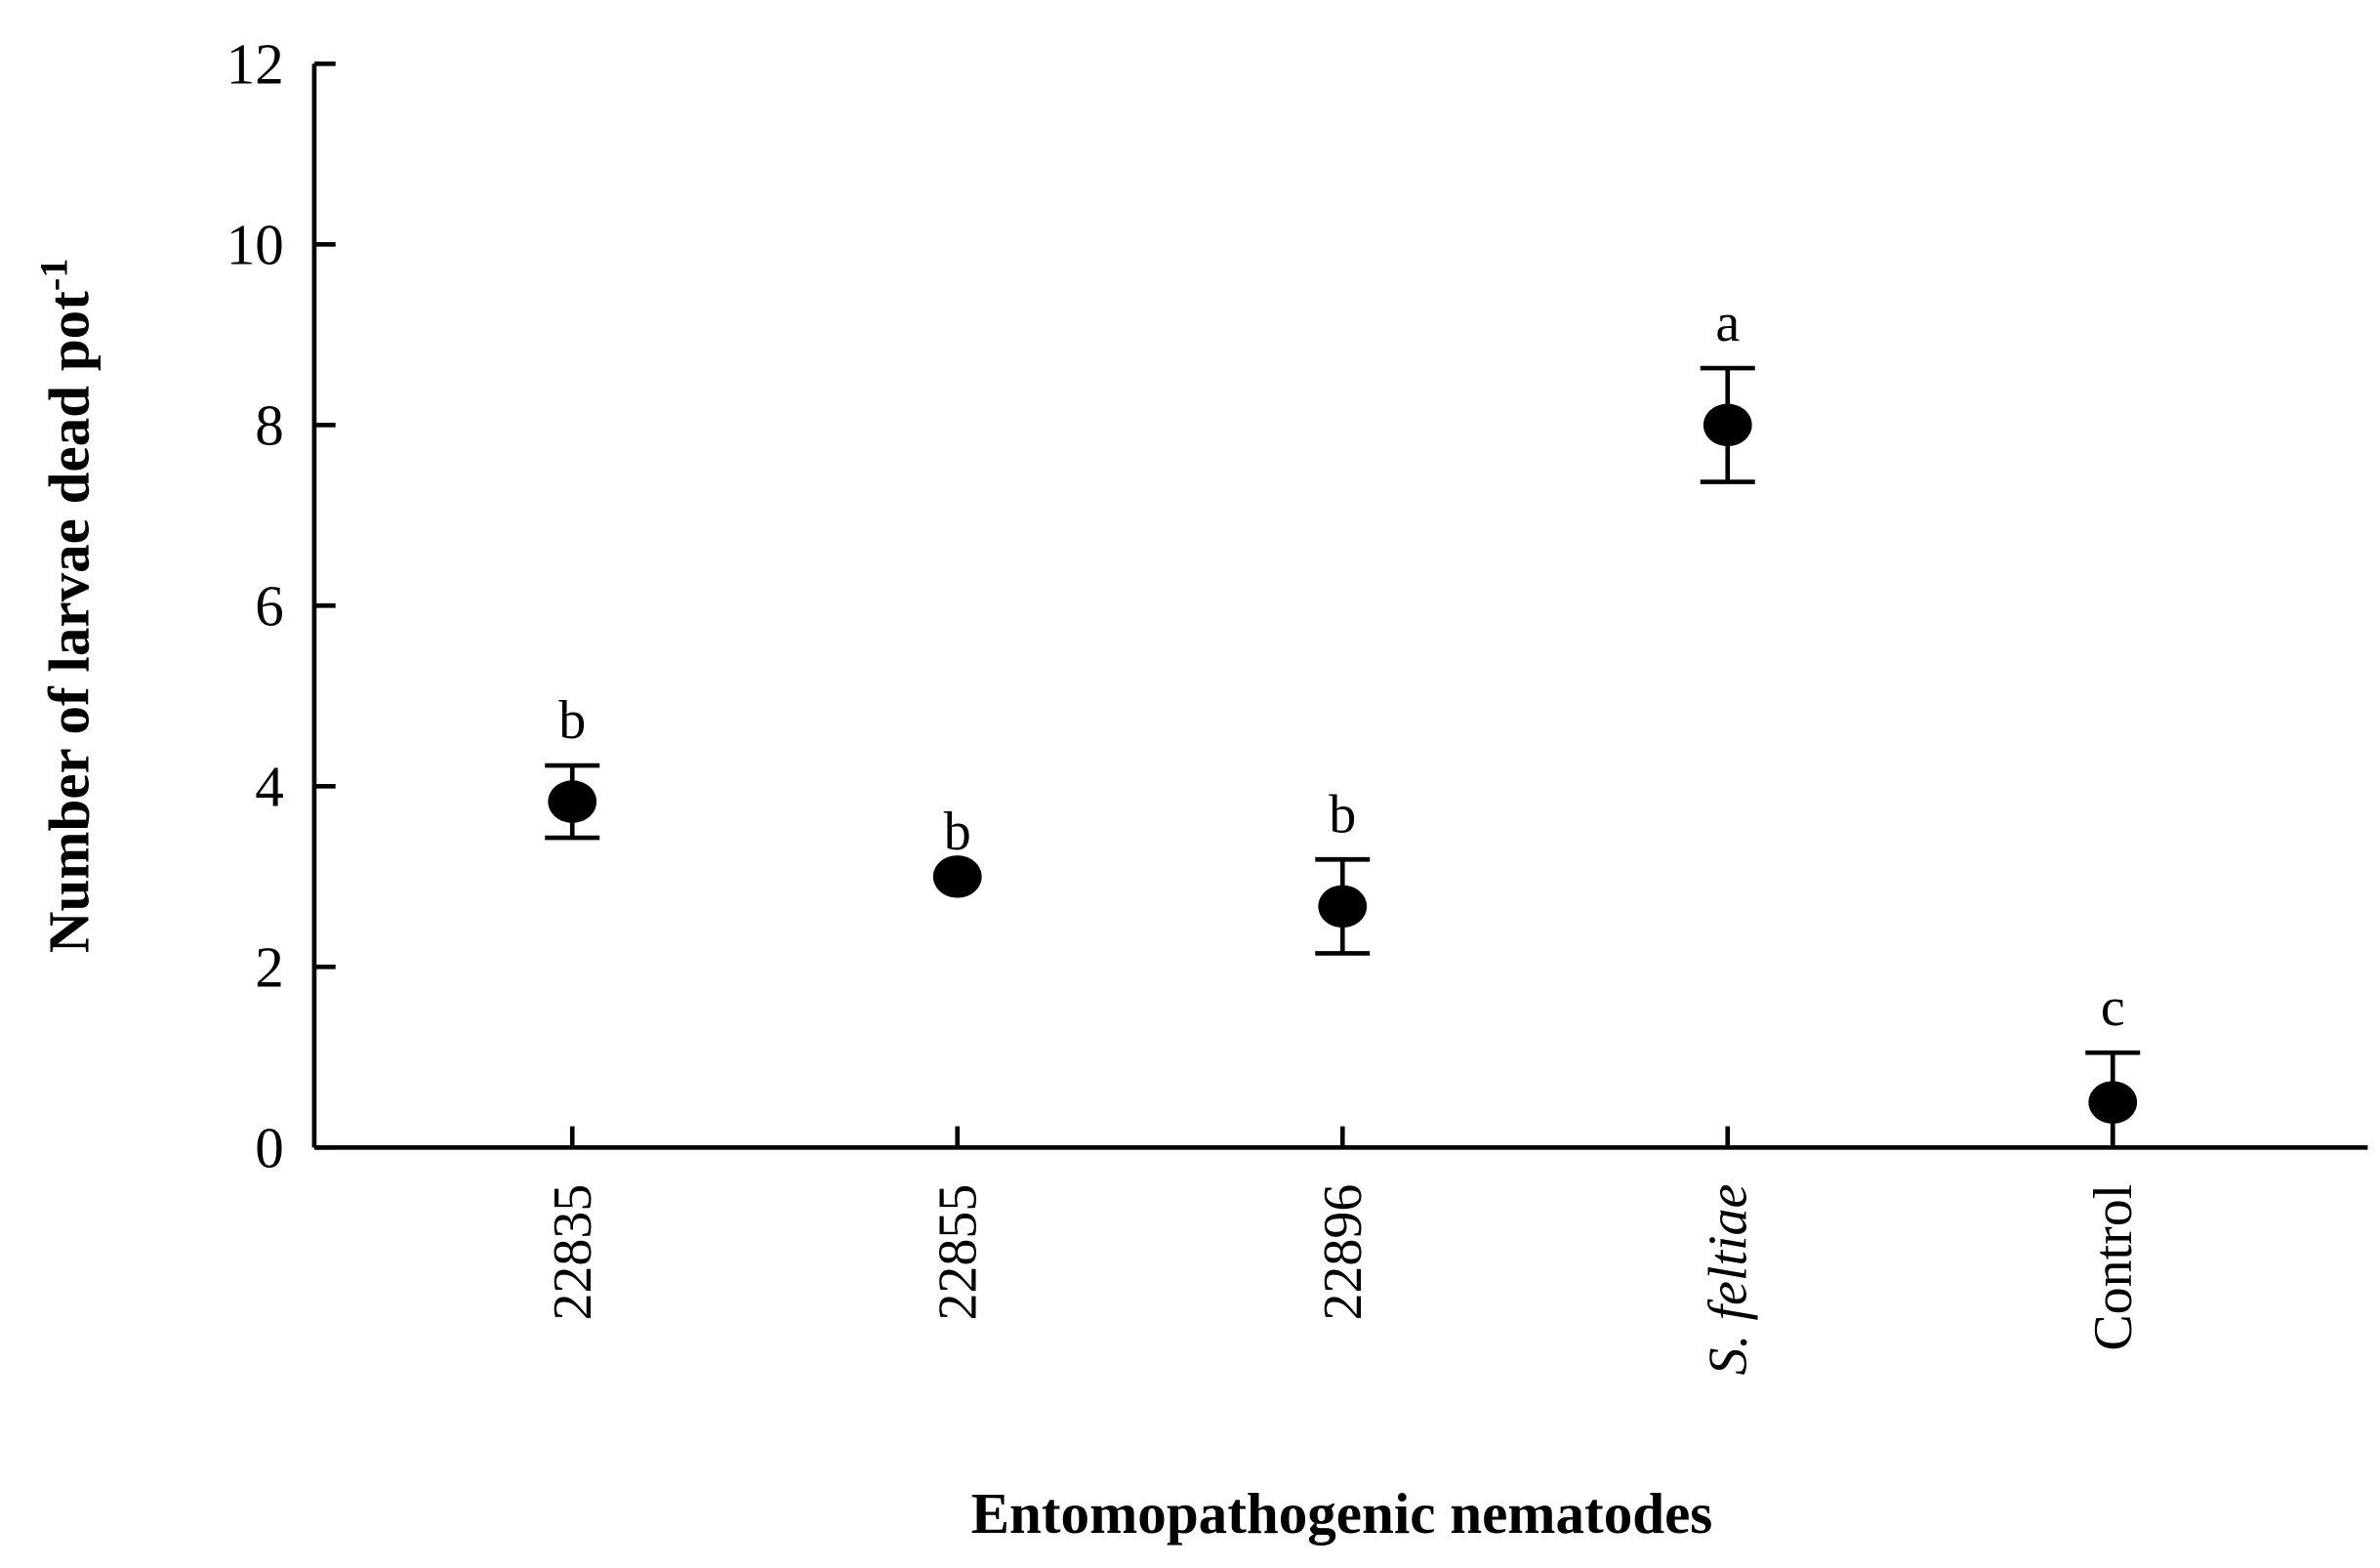  Describe the element at coordinates (269, 1148) in the screenshot. I see `y-tick-label: 0` at that location.